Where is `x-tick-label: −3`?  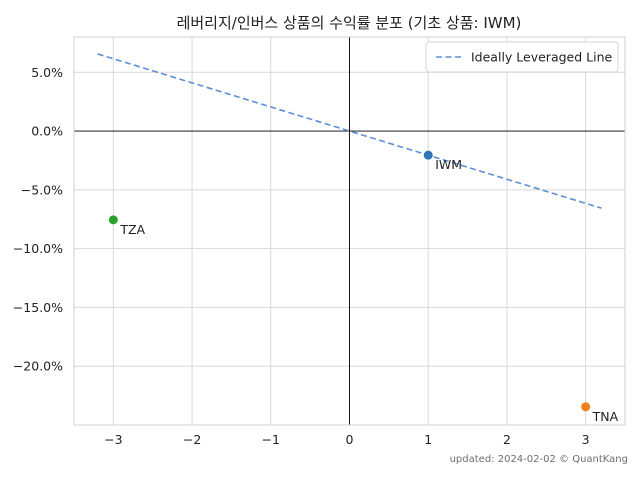
x-tick-label: −3 is located at coordinates (113, 439).